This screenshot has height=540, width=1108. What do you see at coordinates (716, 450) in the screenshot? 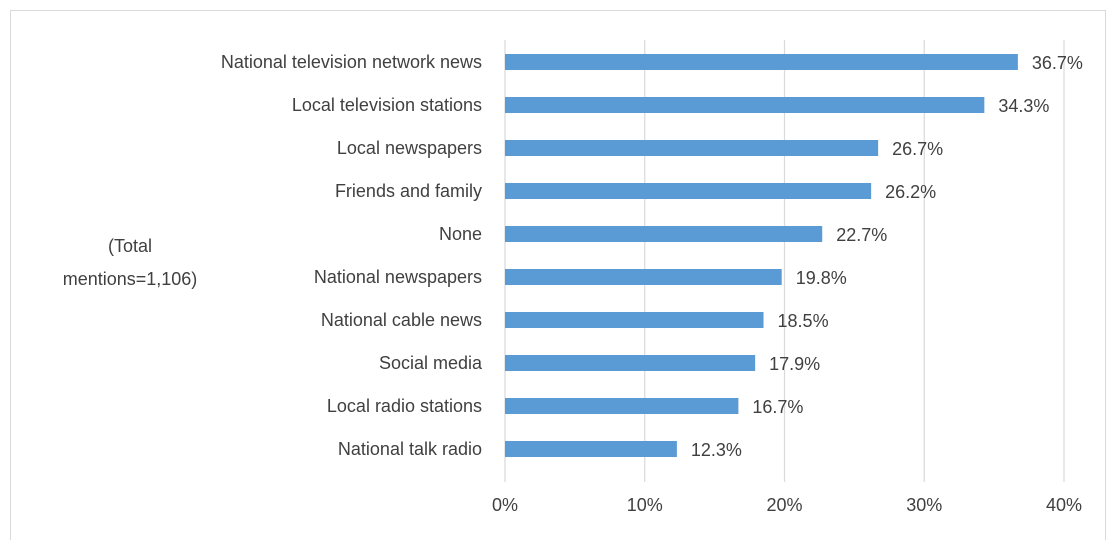
I see `value-label: 12.3%` at bounding box center [716, 450].